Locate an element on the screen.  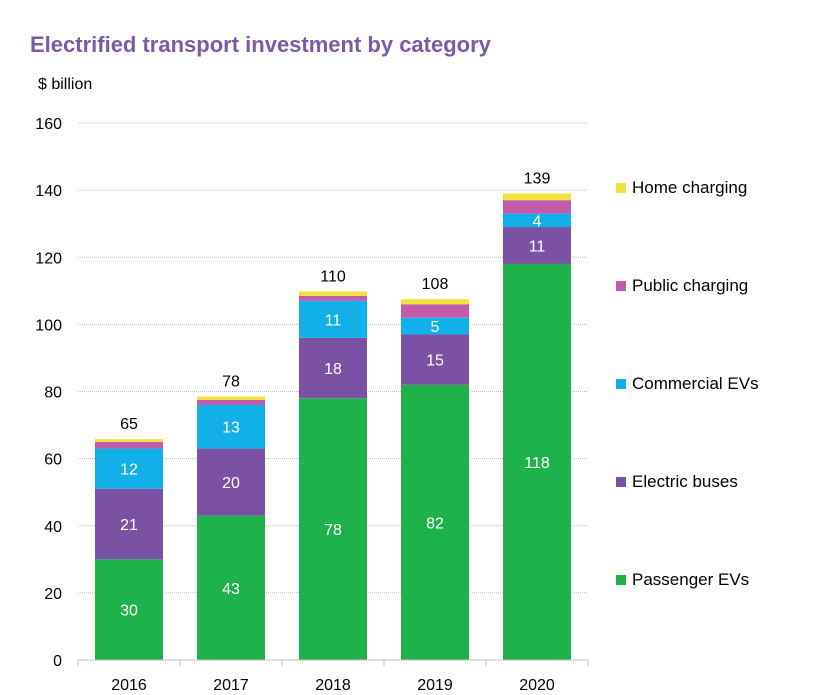
segment-value-label: 78 is located at coordinates (333, 530).